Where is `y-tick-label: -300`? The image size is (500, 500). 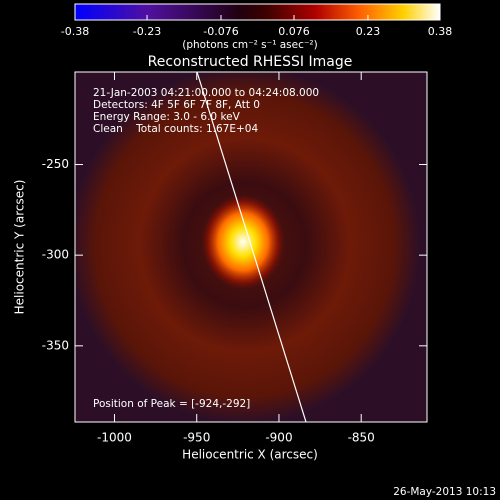 y-tick-label: -300 is located at coordinates (55, 255).